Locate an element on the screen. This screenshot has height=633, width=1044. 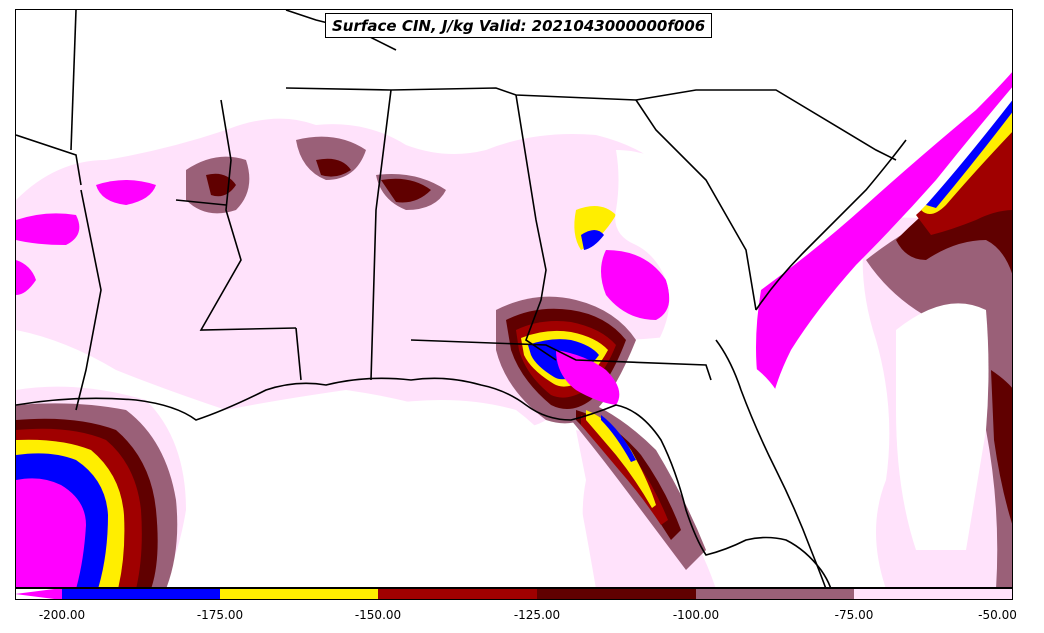
colorbar-tick-label: -50.00 is located at coordinates (997, 615).